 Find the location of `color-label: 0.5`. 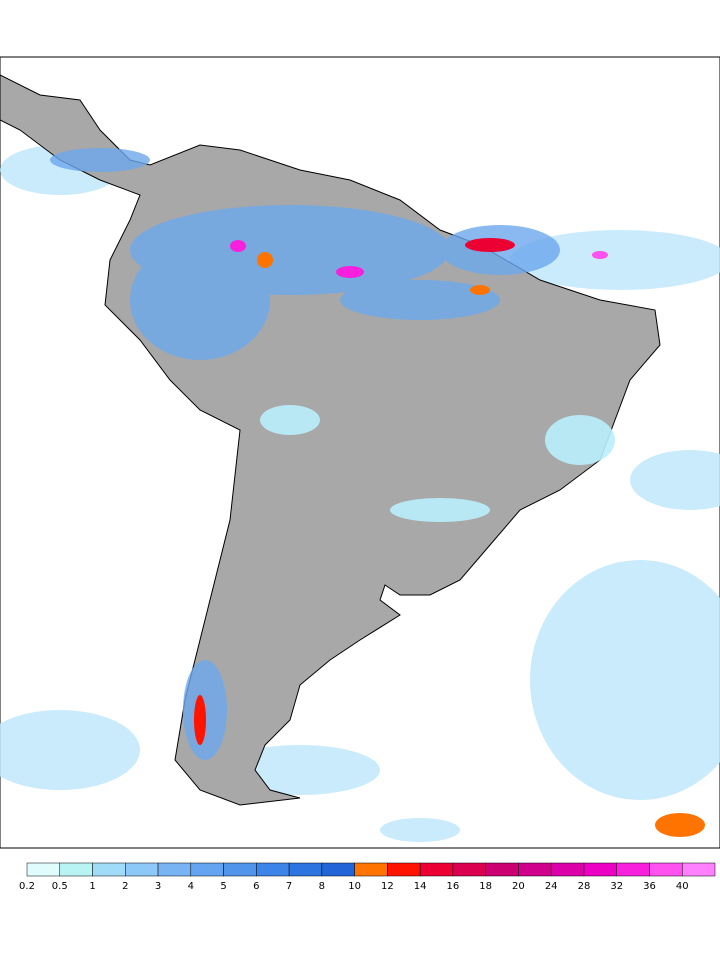

color-label: 0.5 is located at coordinates (60, 886).